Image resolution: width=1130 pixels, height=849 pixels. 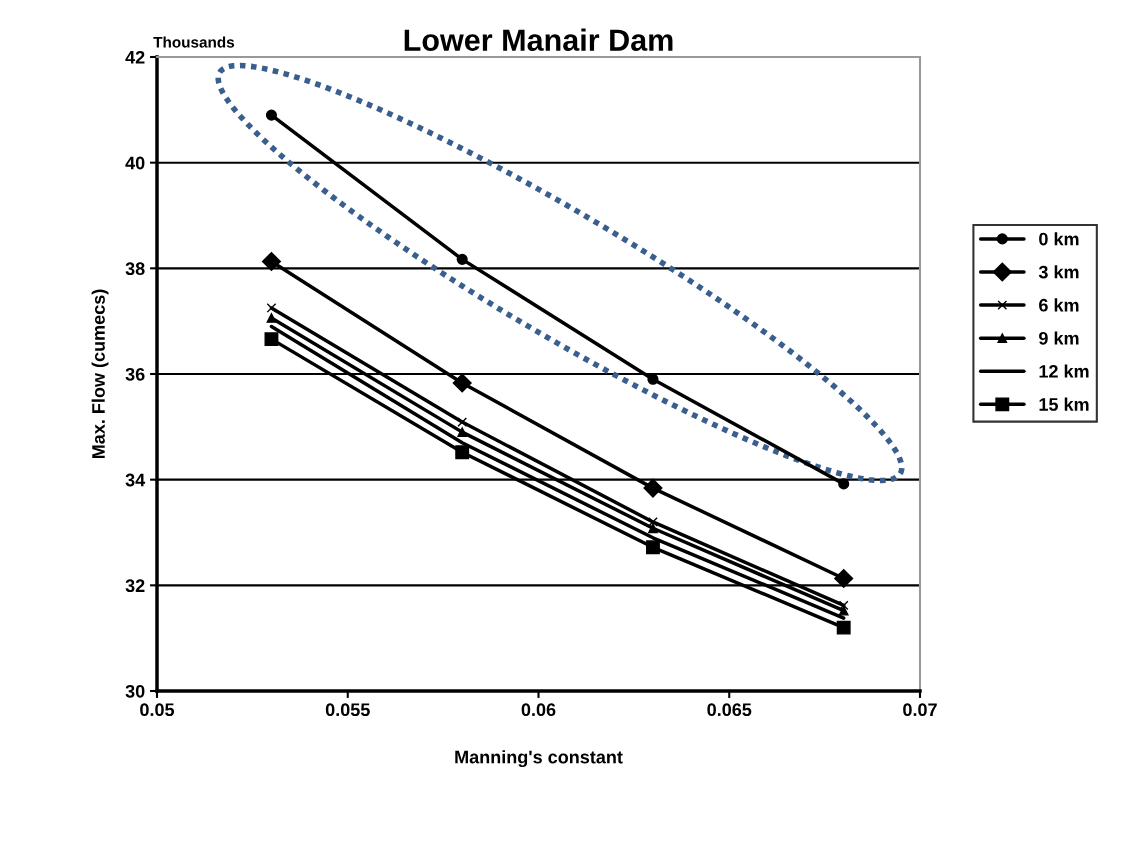 What do you see at coordinates (1058, 272) in the screenshot?
I see `legend-label: 3 km` at bounding box center [1058, 272].